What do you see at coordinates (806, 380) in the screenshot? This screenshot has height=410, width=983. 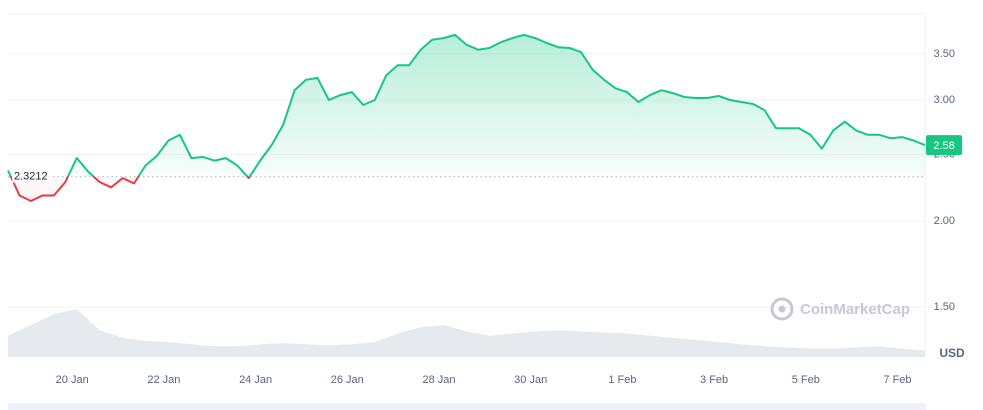 I see `x-tick-label: 5 Feb` at bounding box center [806, 380].